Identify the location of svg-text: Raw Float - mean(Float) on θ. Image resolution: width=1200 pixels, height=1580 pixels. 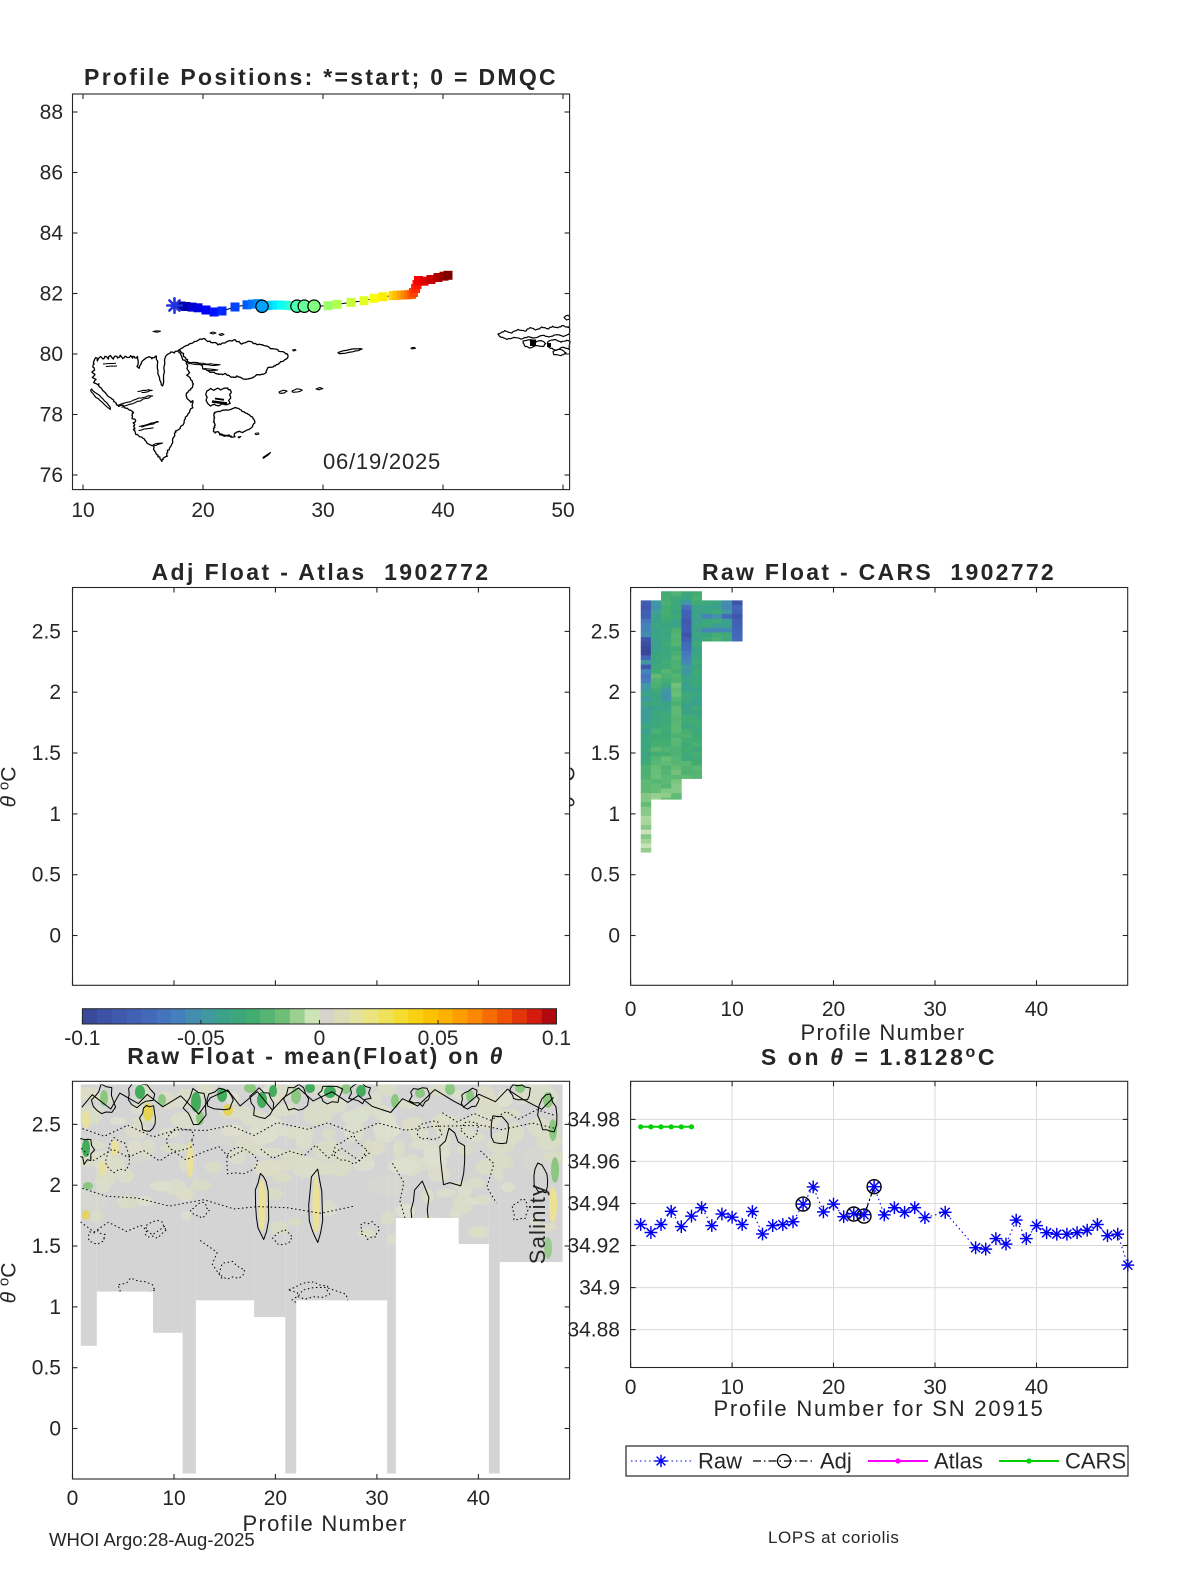
(316, 1056).